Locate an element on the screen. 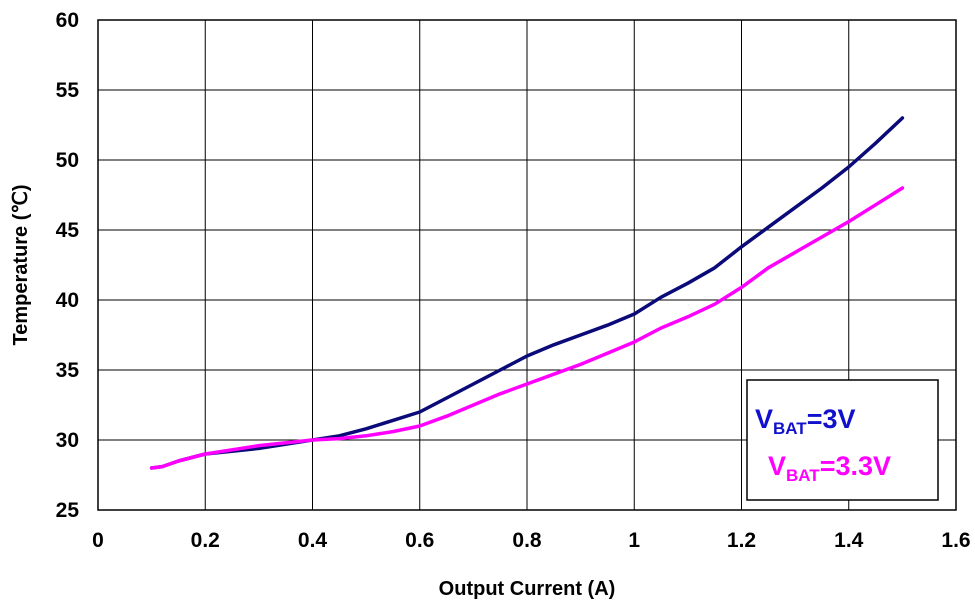 This screenshot has width=975, height=607. x-axis-ticks: 0 0.2 0.4 0.6 0.8 1 1.2 1.4 1.6 is located at coordinates (531, 540).